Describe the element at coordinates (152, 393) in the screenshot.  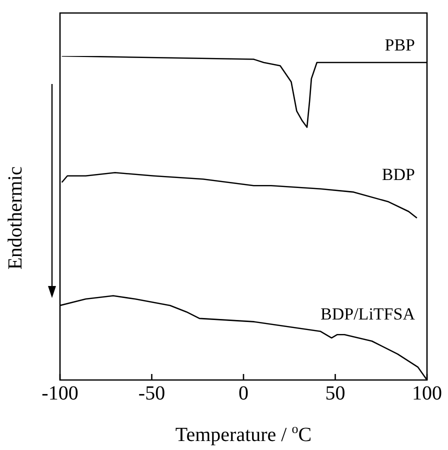
I see `x-tick-label: -50` at that location.